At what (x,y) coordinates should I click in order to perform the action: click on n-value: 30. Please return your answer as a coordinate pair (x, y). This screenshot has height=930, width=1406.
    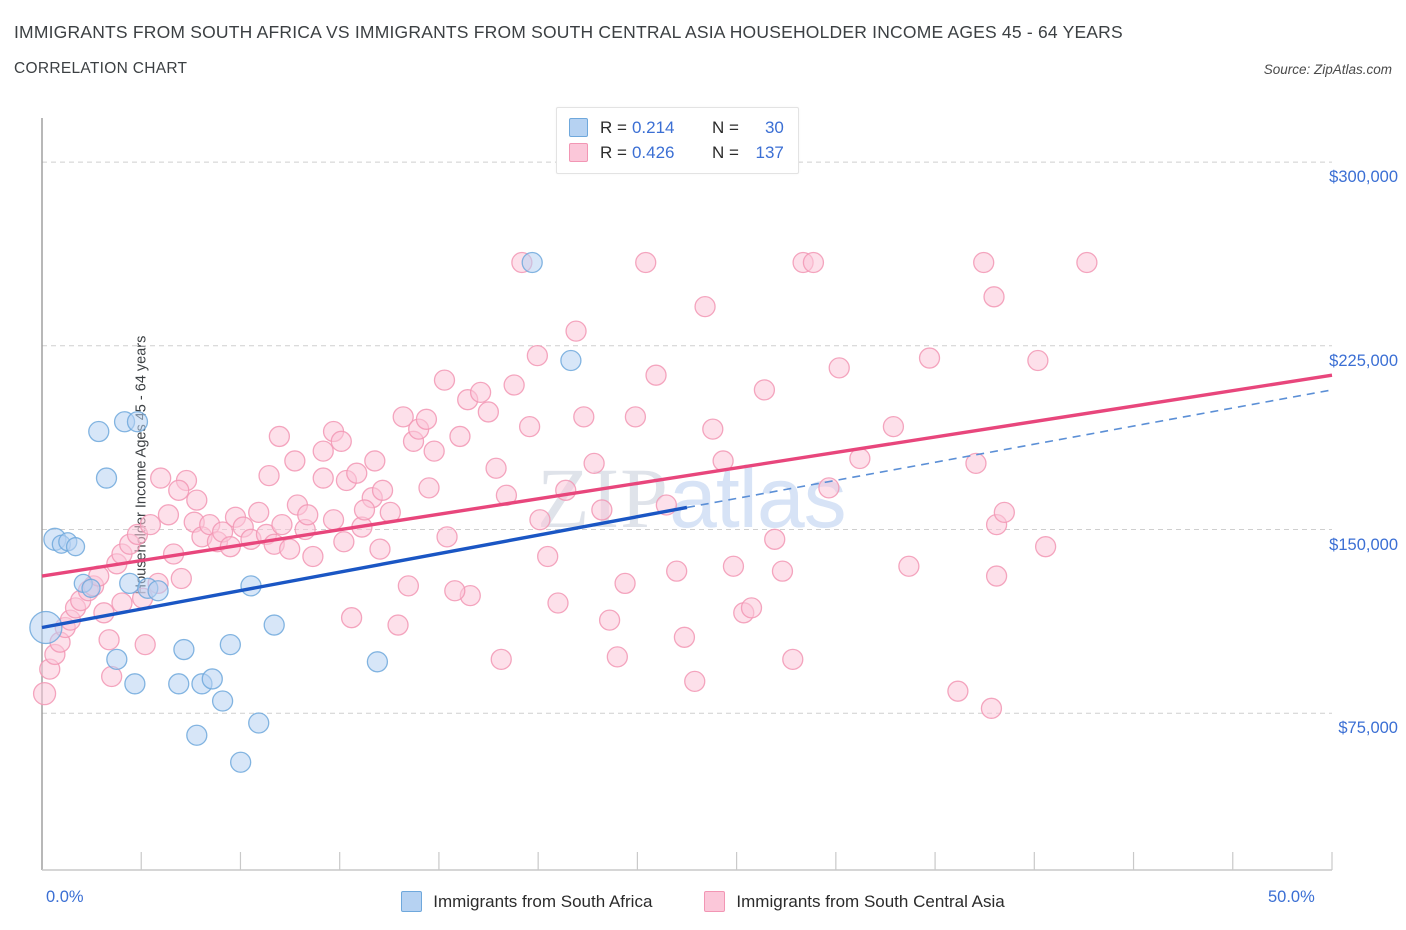
    Looking at the image, I should click on (774, 127).